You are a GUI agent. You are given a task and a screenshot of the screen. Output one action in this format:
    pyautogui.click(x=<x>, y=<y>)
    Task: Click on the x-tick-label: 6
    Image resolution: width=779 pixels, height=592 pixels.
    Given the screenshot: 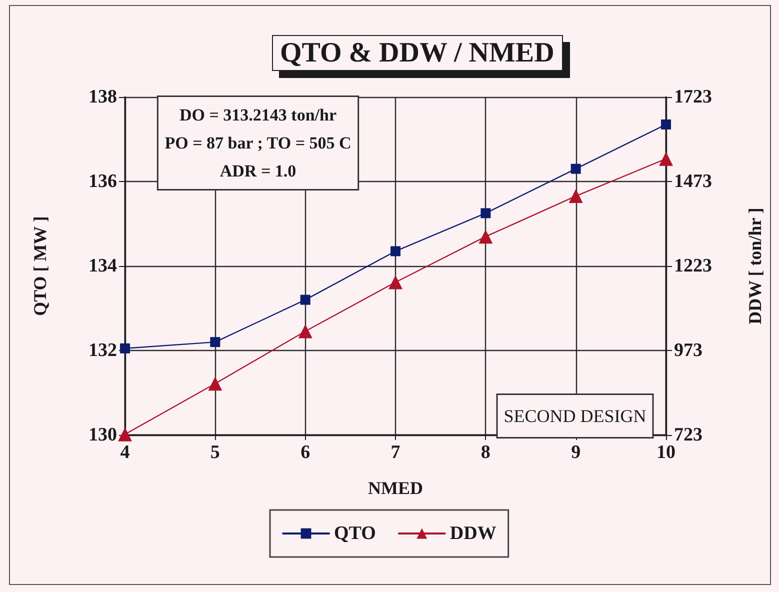 What is the action you would take?
    pyautogui.click(x=305, y=452)
    